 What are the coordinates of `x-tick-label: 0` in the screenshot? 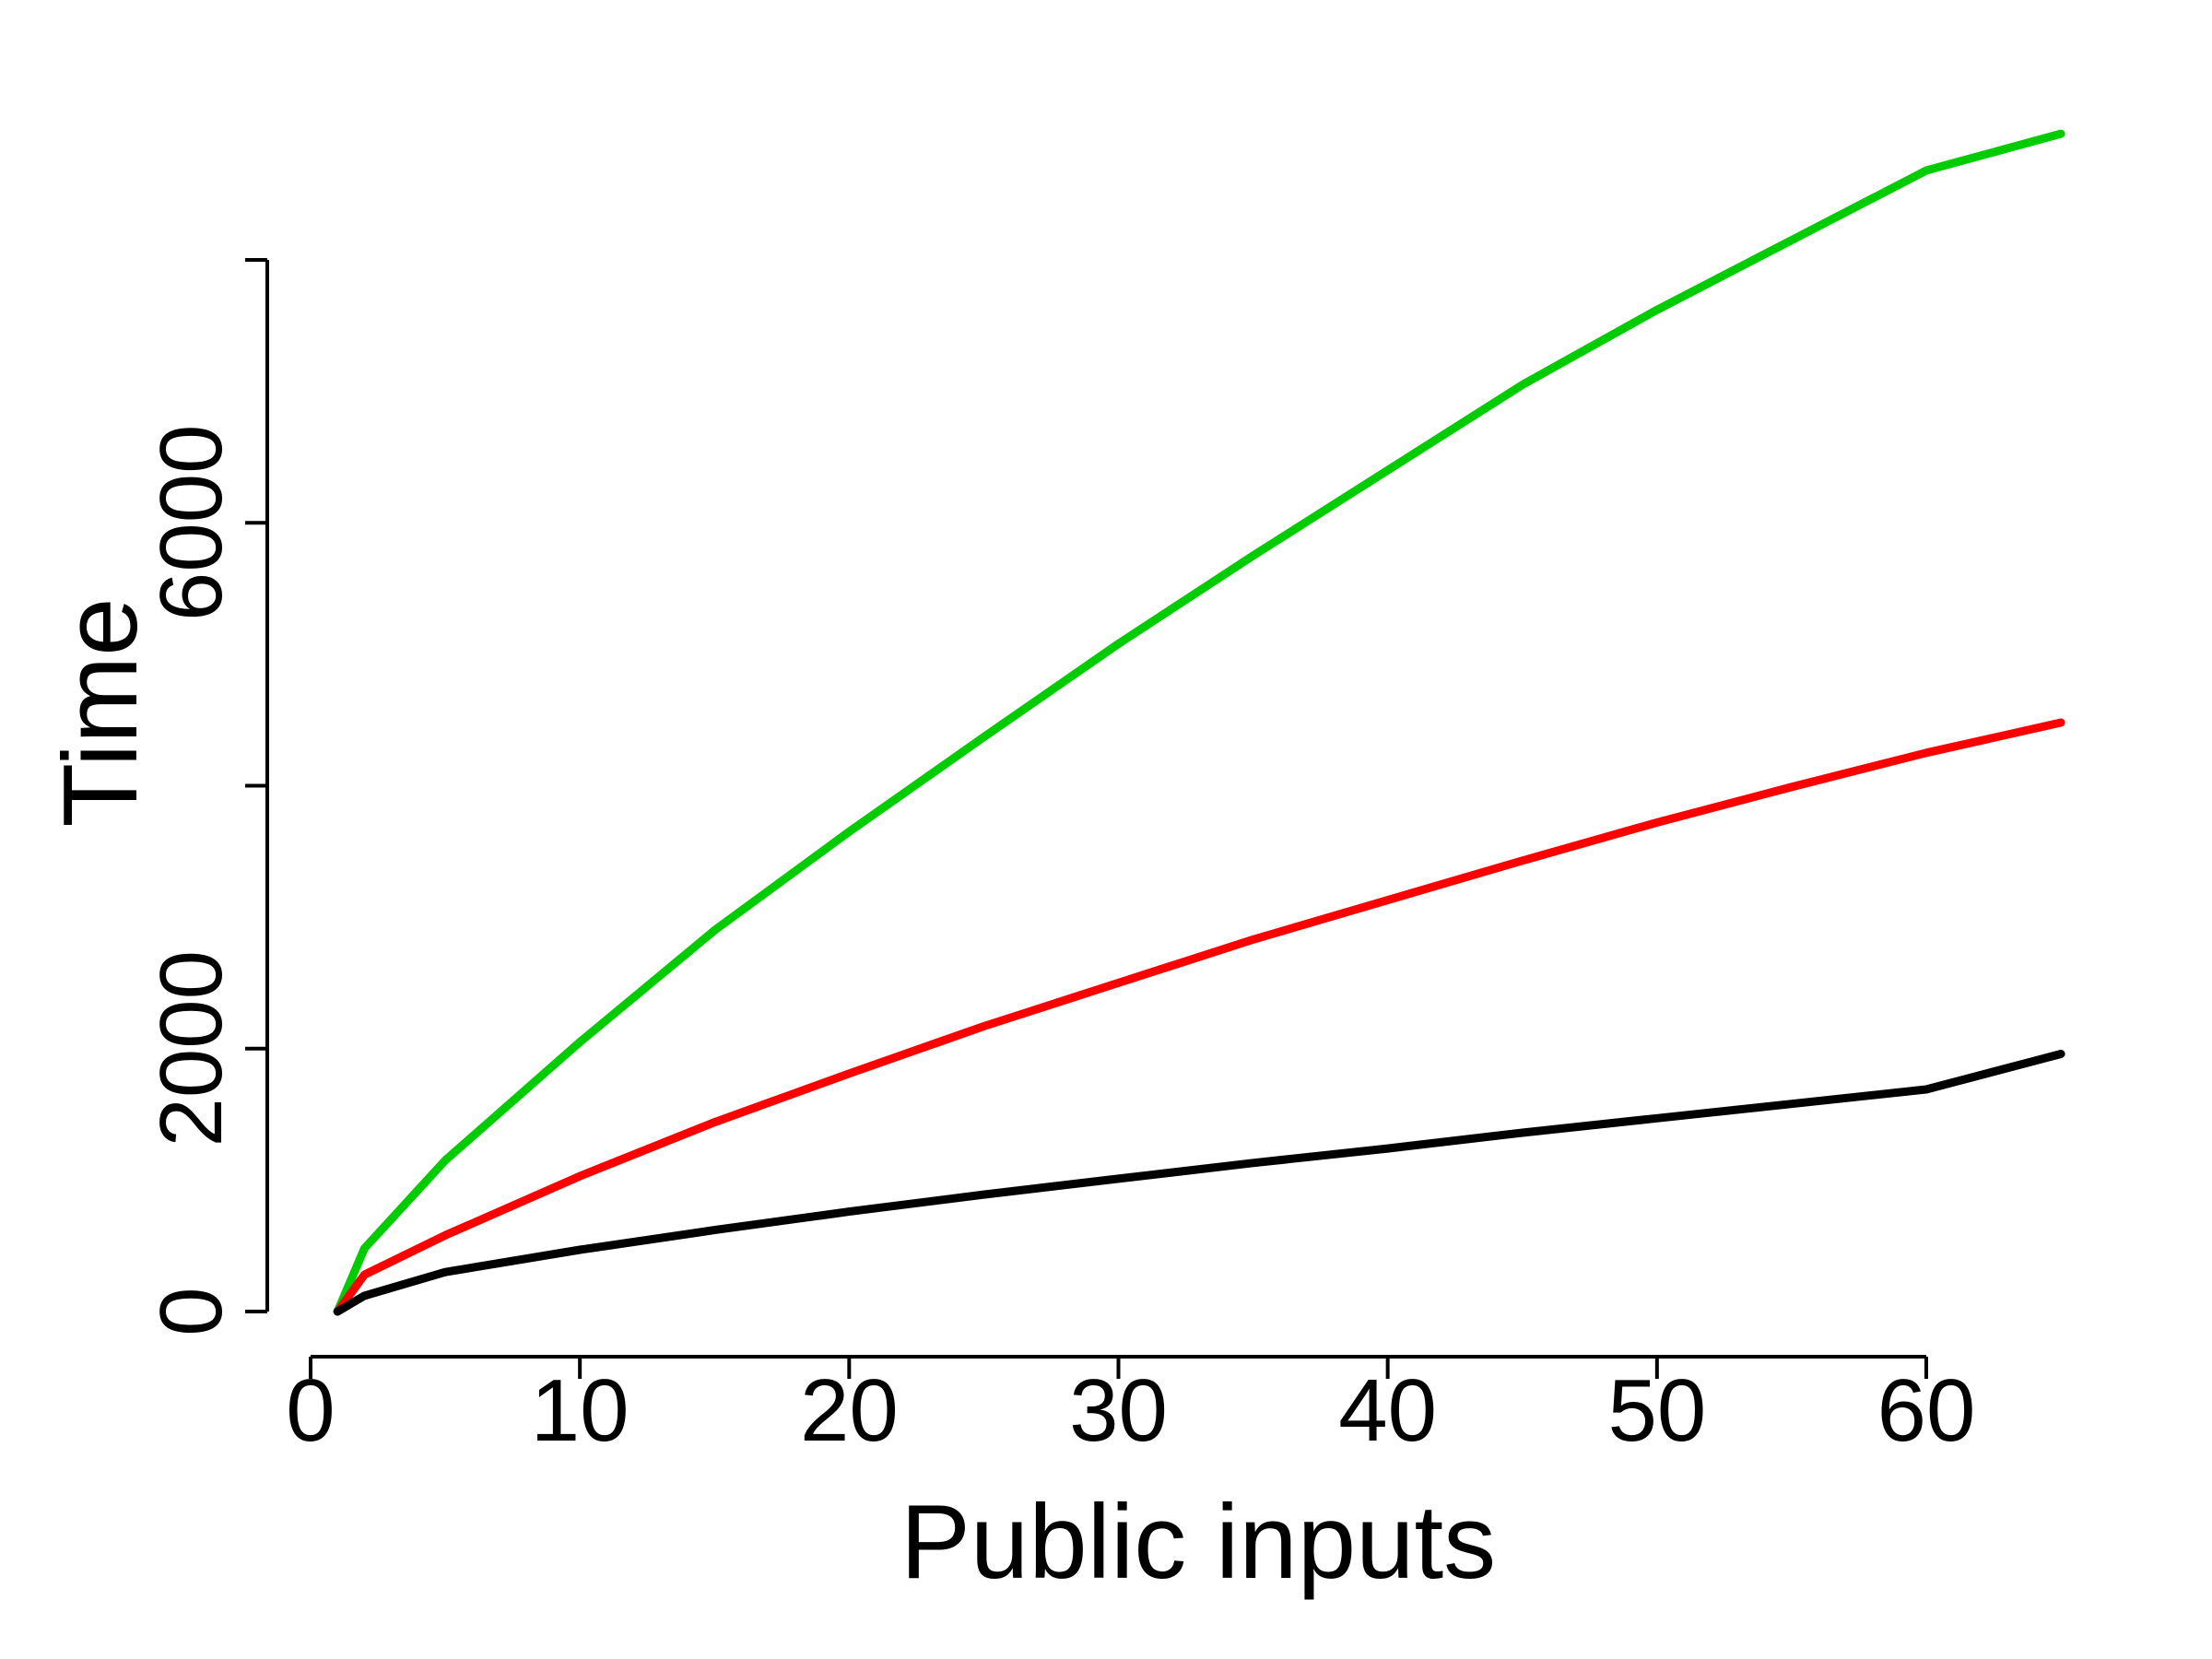 It's located at (310, 1410).